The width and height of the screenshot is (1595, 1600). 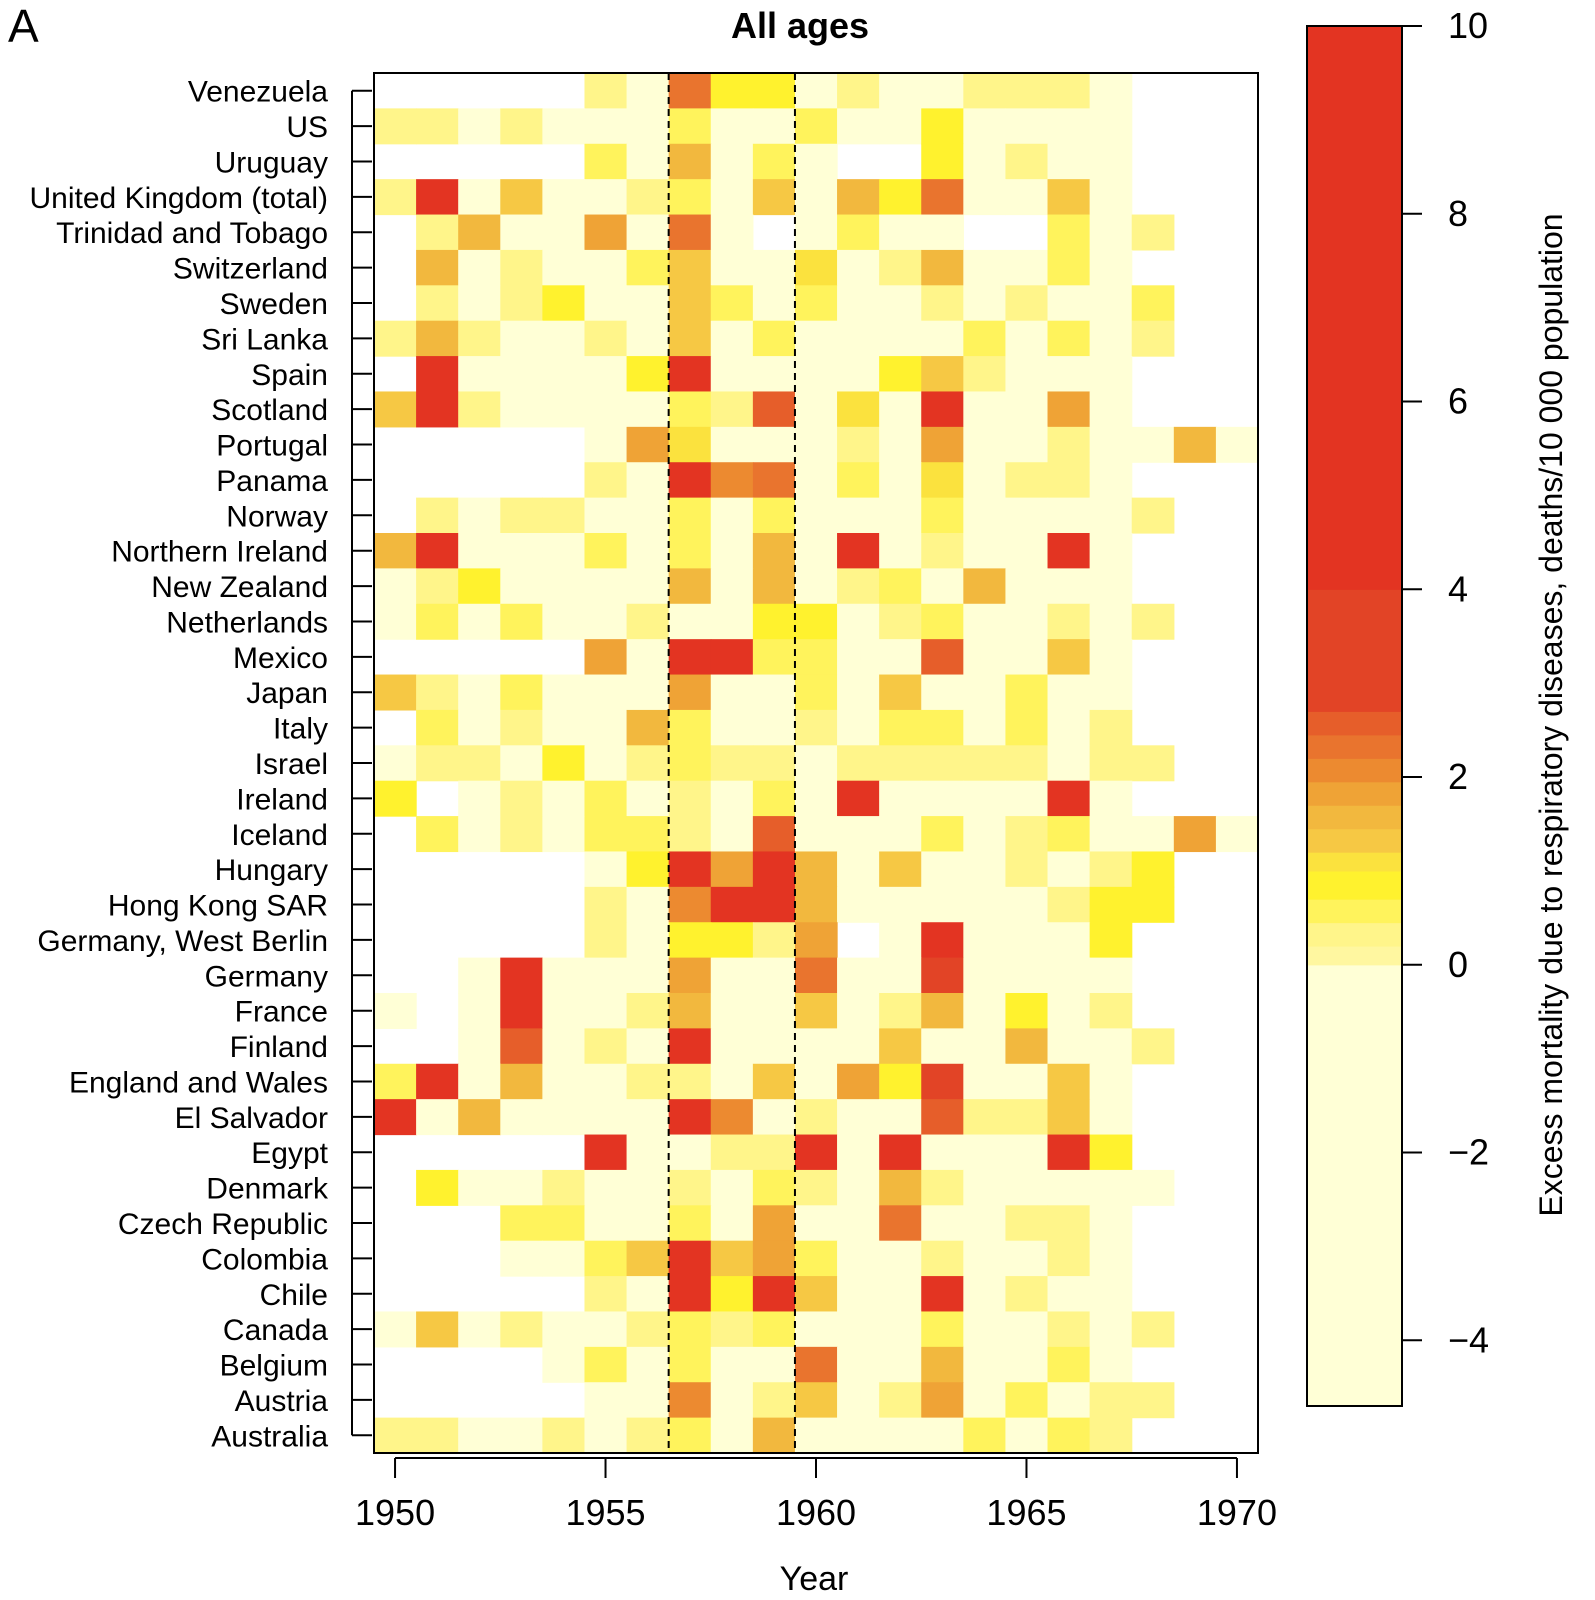 What do you see at coordinates (274, 304) in the screenshot?
I see `y-tick-label: Sweden` at bounding box center [274, 304].